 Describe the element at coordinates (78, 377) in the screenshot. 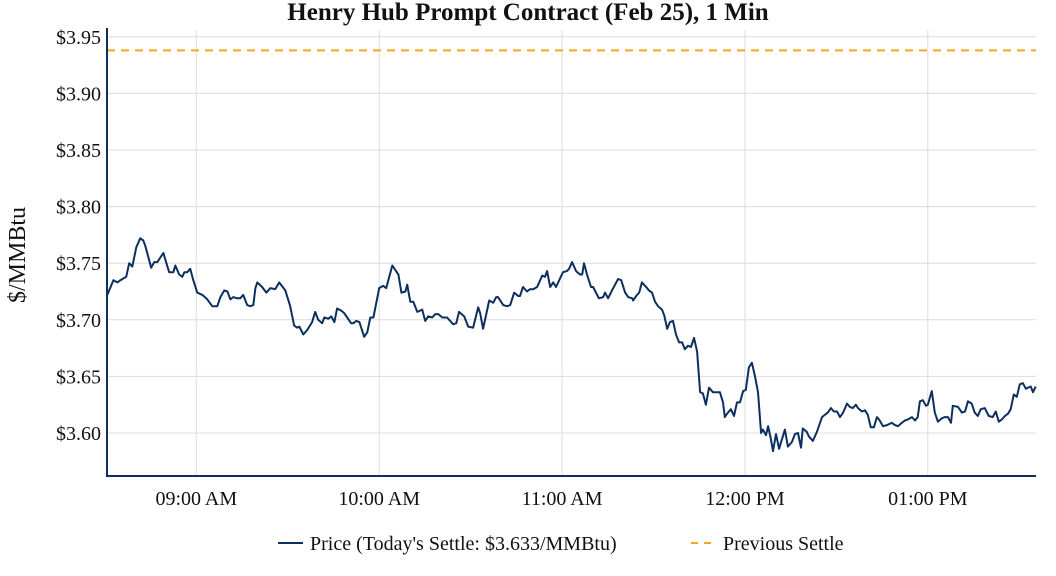

I see `y-tick-label: $3.65` at that location.